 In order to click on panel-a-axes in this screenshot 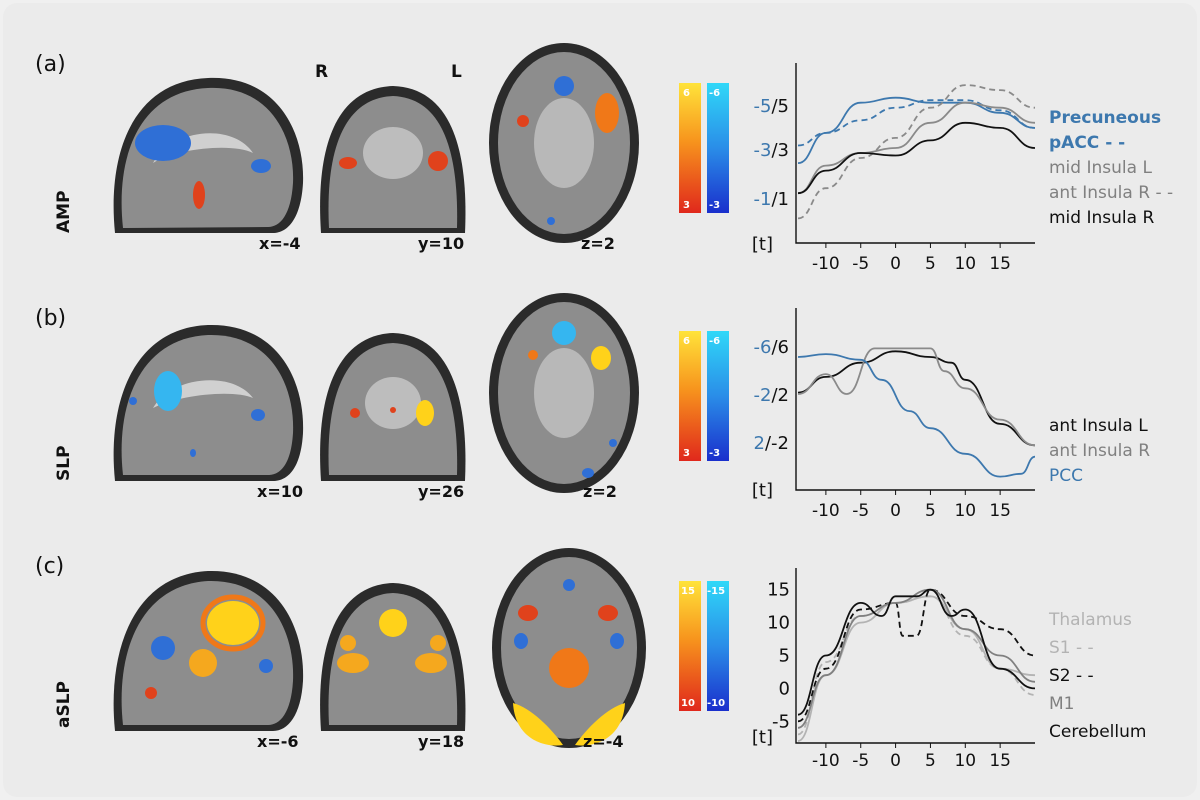, I will do `click(915, 153)`.